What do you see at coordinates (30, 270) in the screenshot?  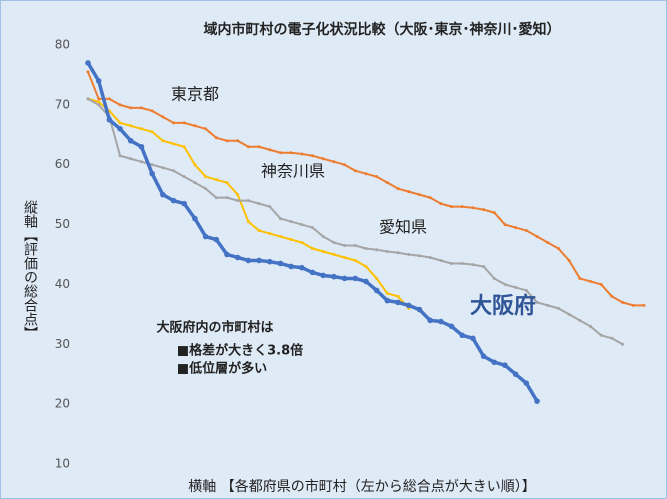 I see `y-axis-label: 縦軸【評価の総合点】` at bounding box center [30, 270].